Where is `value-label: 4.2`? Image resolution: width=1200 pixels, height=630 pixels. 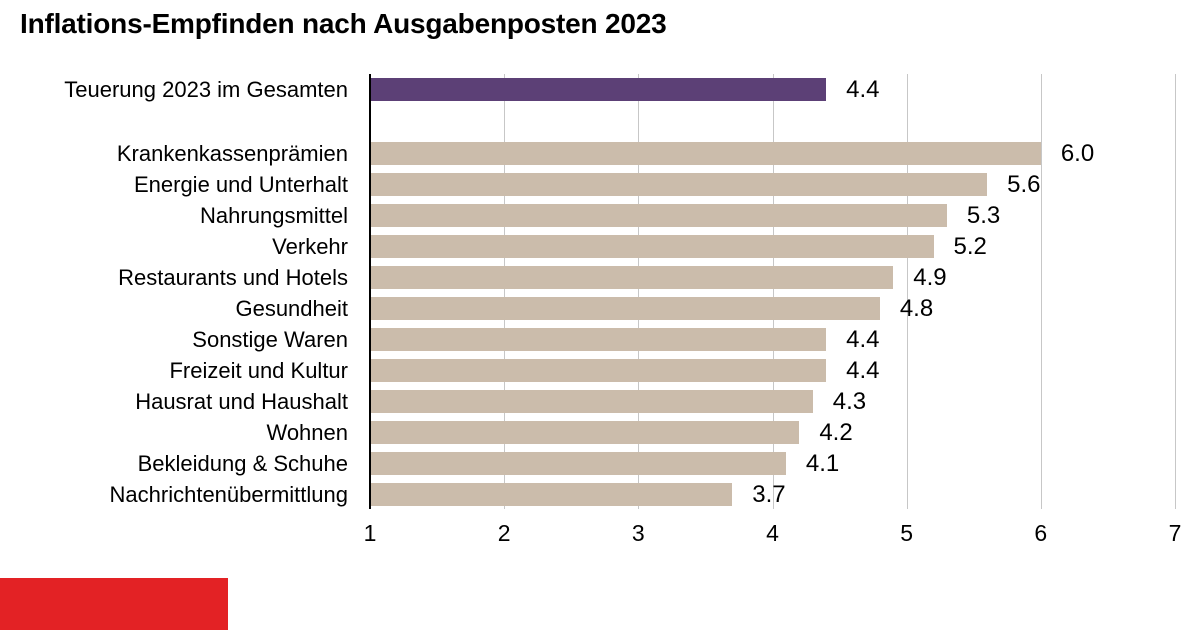 value-label: 4.2 is located at coordinates (836, 432).